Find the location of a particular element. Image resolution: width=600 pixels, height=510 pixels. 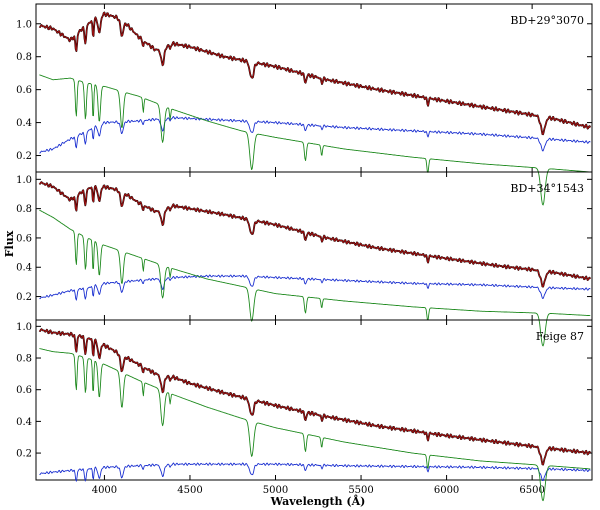

y-axis-label: Flux is located at coordinates (9, 243).